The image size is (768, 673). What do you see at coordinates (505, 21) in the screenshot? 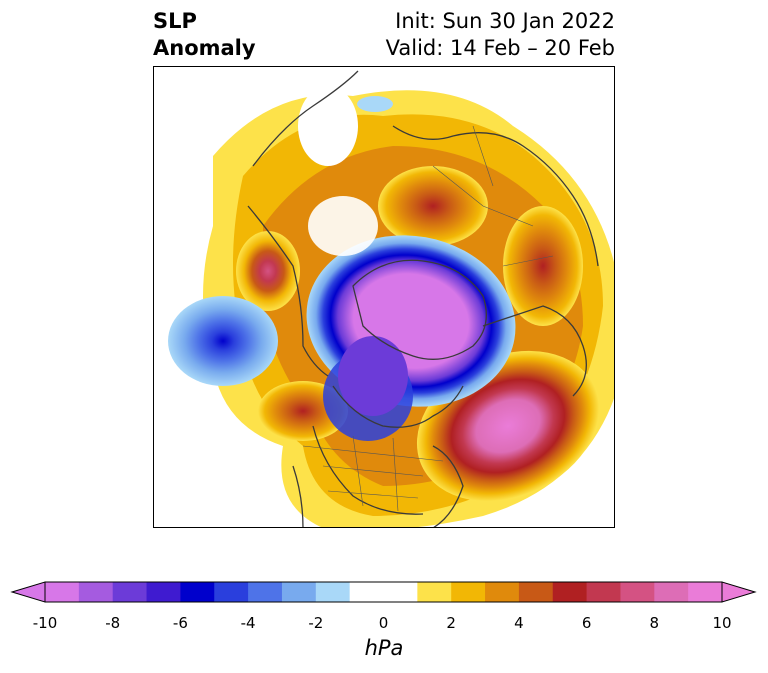
I see `init-label: Init: Sun 30 Jan 2022` at bounding box center [505, 21].